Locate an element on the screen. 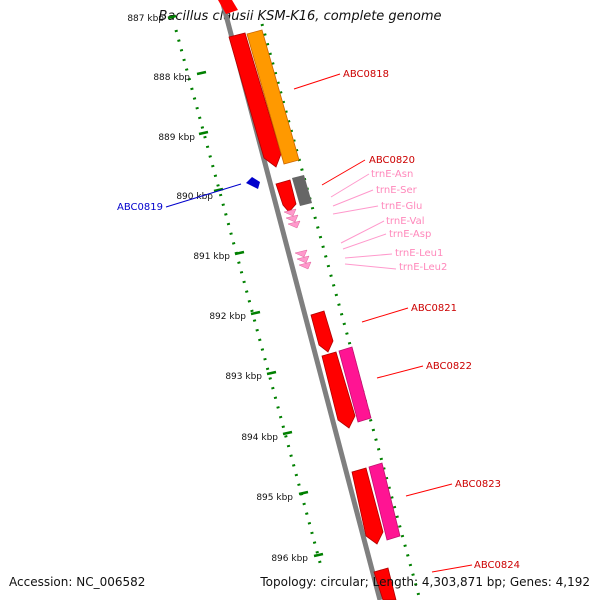 The height and width of the screenshot is (600, 600). gene-label-abc0818: ABC0818 is located at coordinates (366, 74).